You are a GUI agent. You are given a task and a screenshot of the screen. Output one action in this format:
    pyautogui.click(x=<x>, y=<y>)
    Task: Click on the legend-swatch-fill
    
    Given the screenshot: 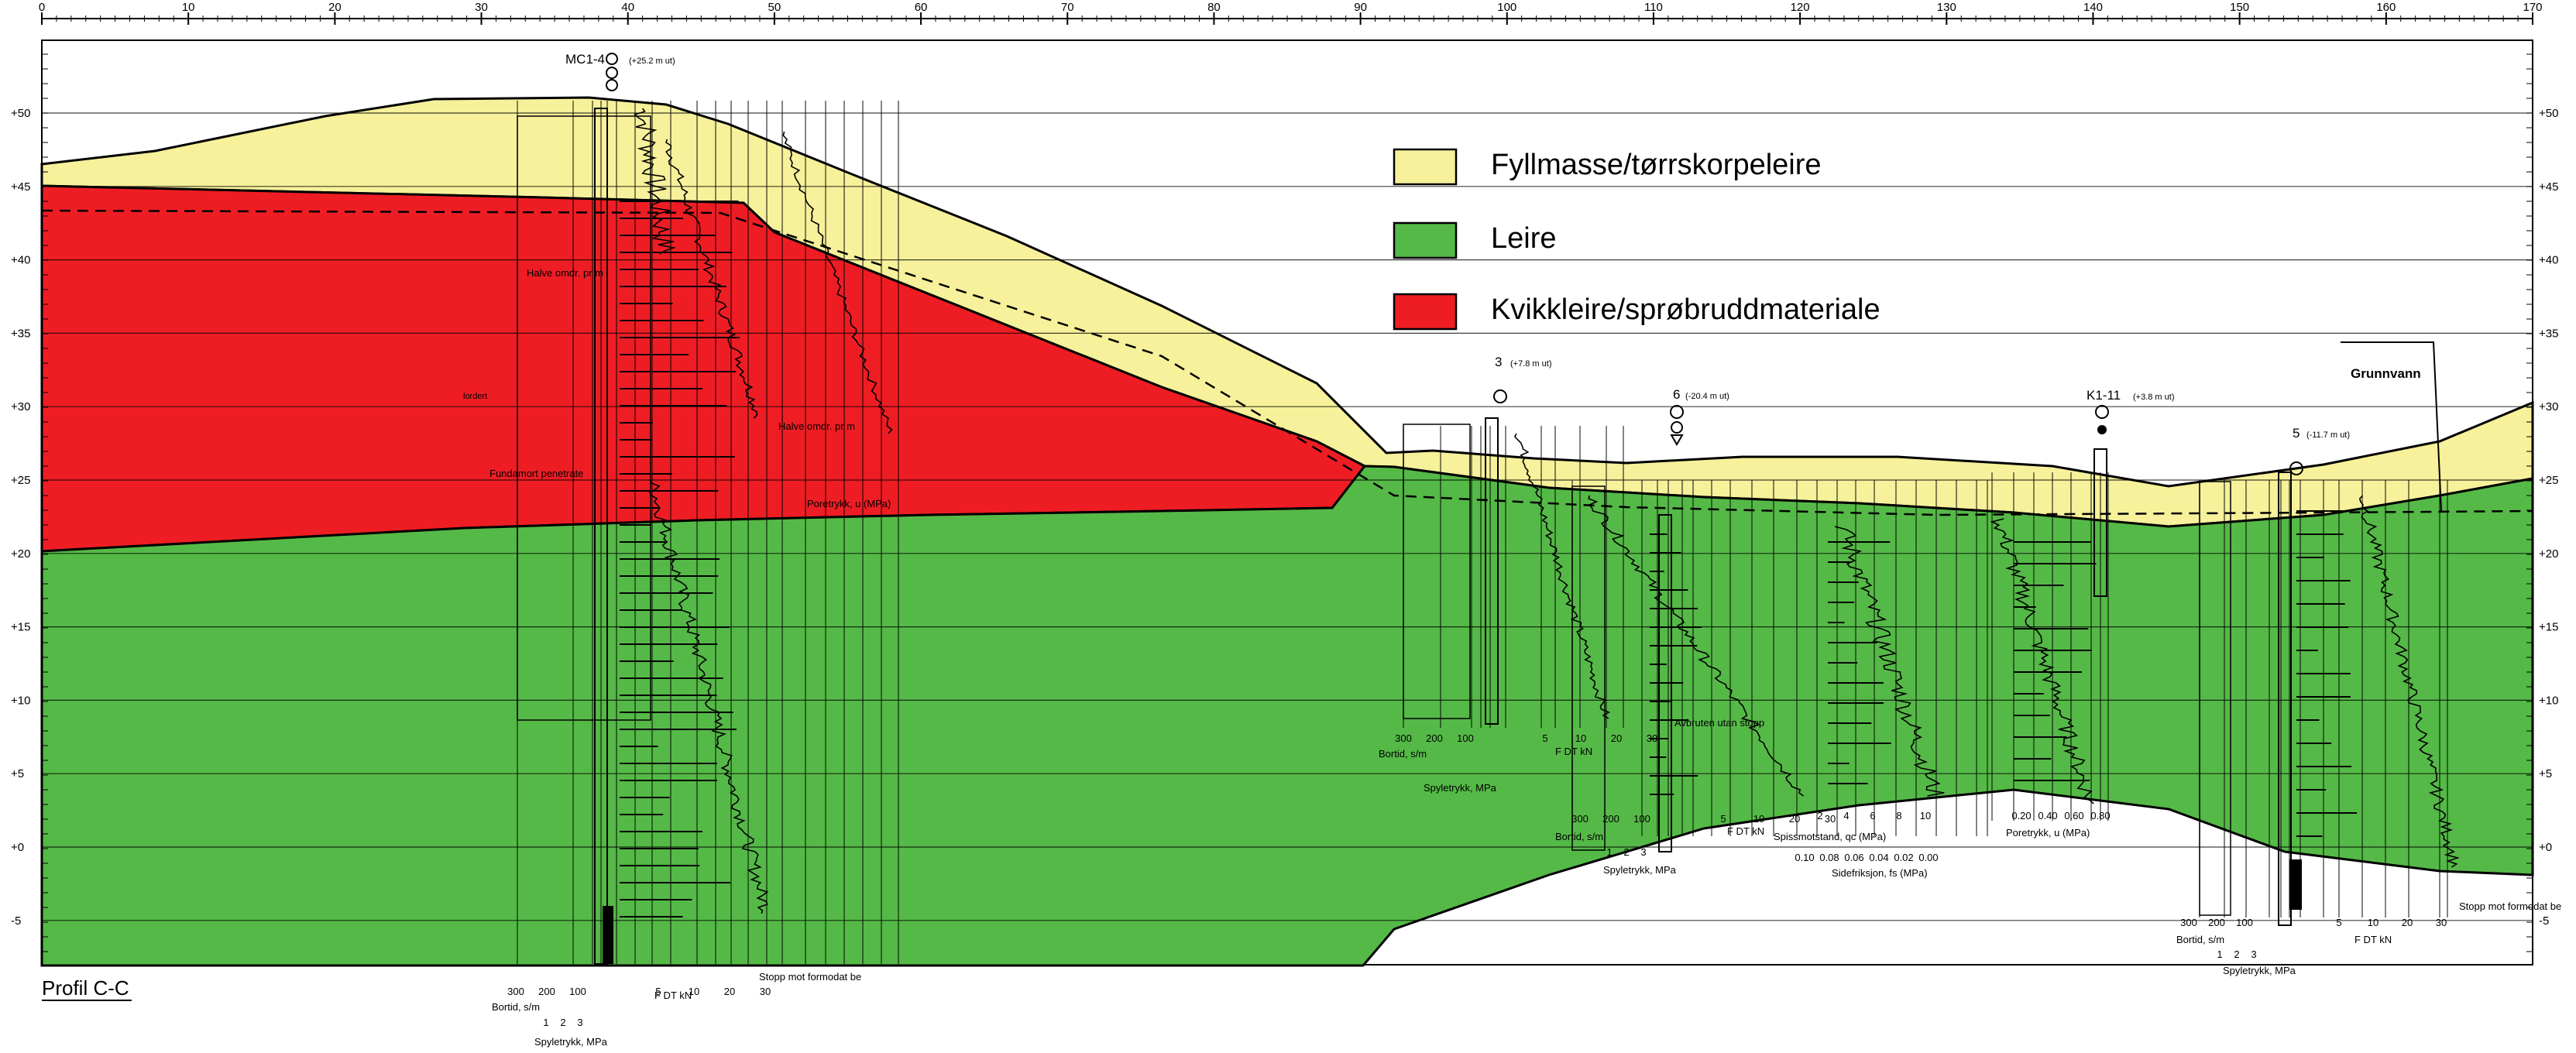 What is the action you would take?
    pyautogui.click(x=1425, y=166)
    